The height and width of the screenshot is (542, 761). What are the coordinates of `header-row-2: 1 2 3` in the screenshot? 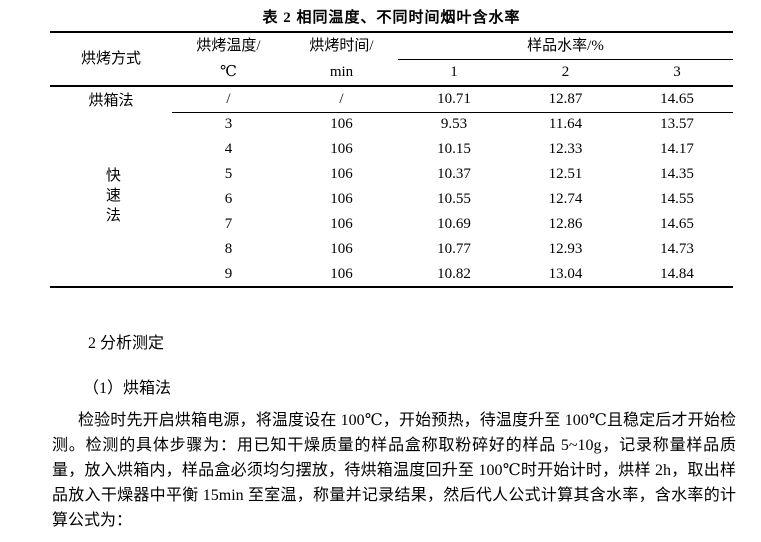 It's located at (392, 73).